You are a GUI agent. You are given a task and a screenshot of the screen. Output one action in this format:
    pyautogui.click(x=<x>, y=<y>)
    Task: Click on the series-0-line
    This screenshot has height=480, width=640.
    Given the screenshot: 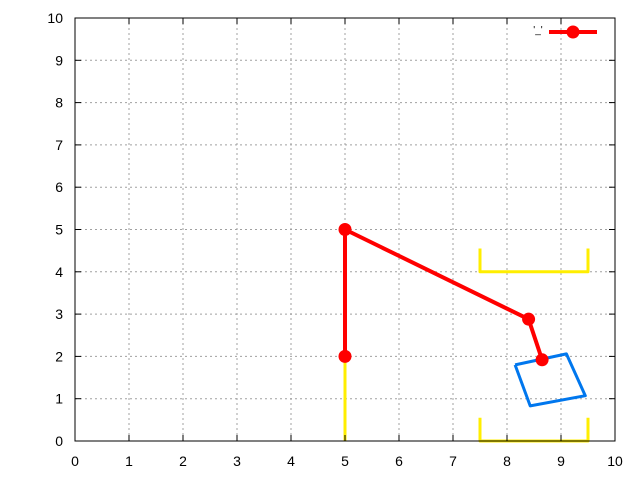 What is the action you would take?
    pyautogui.click(x=443, y=294)
    